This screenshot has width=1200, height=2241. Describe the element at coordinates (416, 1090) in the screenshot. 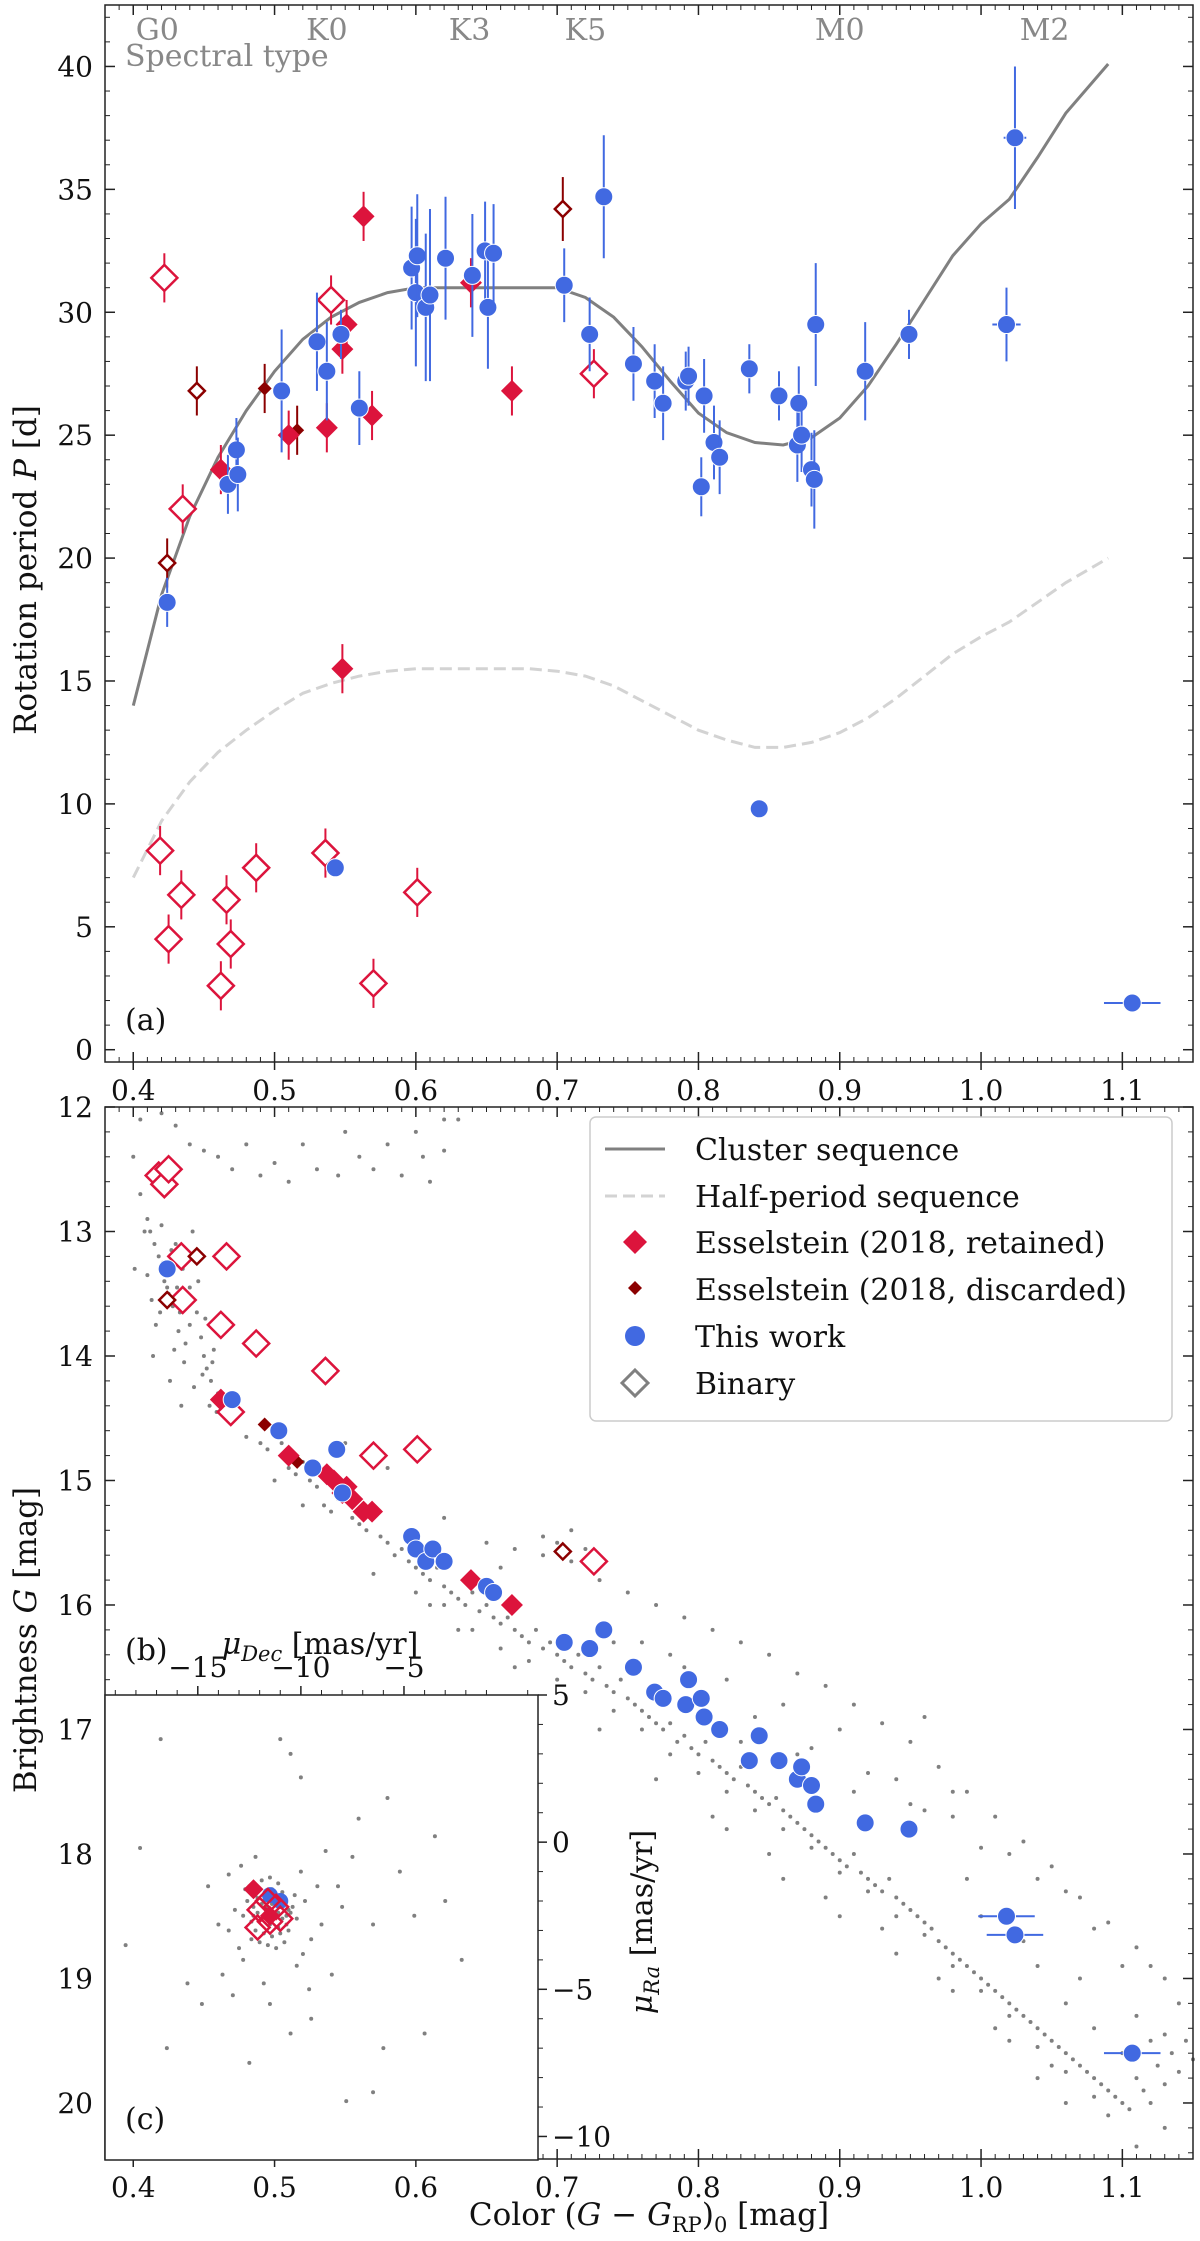

I see `x-tick-label: 0.6` at that location.